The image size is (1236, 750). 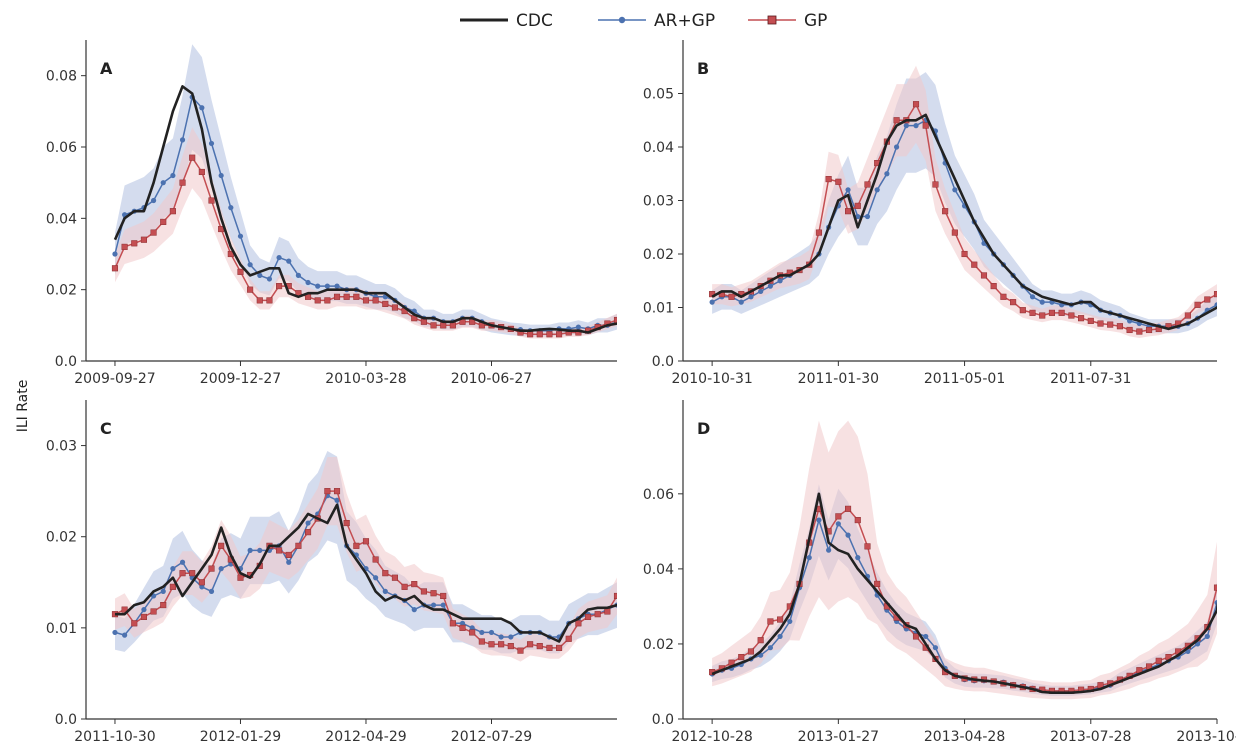 What do you see at coordinates (61, 77) in the screenshot?
I see `y-tick-label: 0.08` at bounding box center [61, 77].